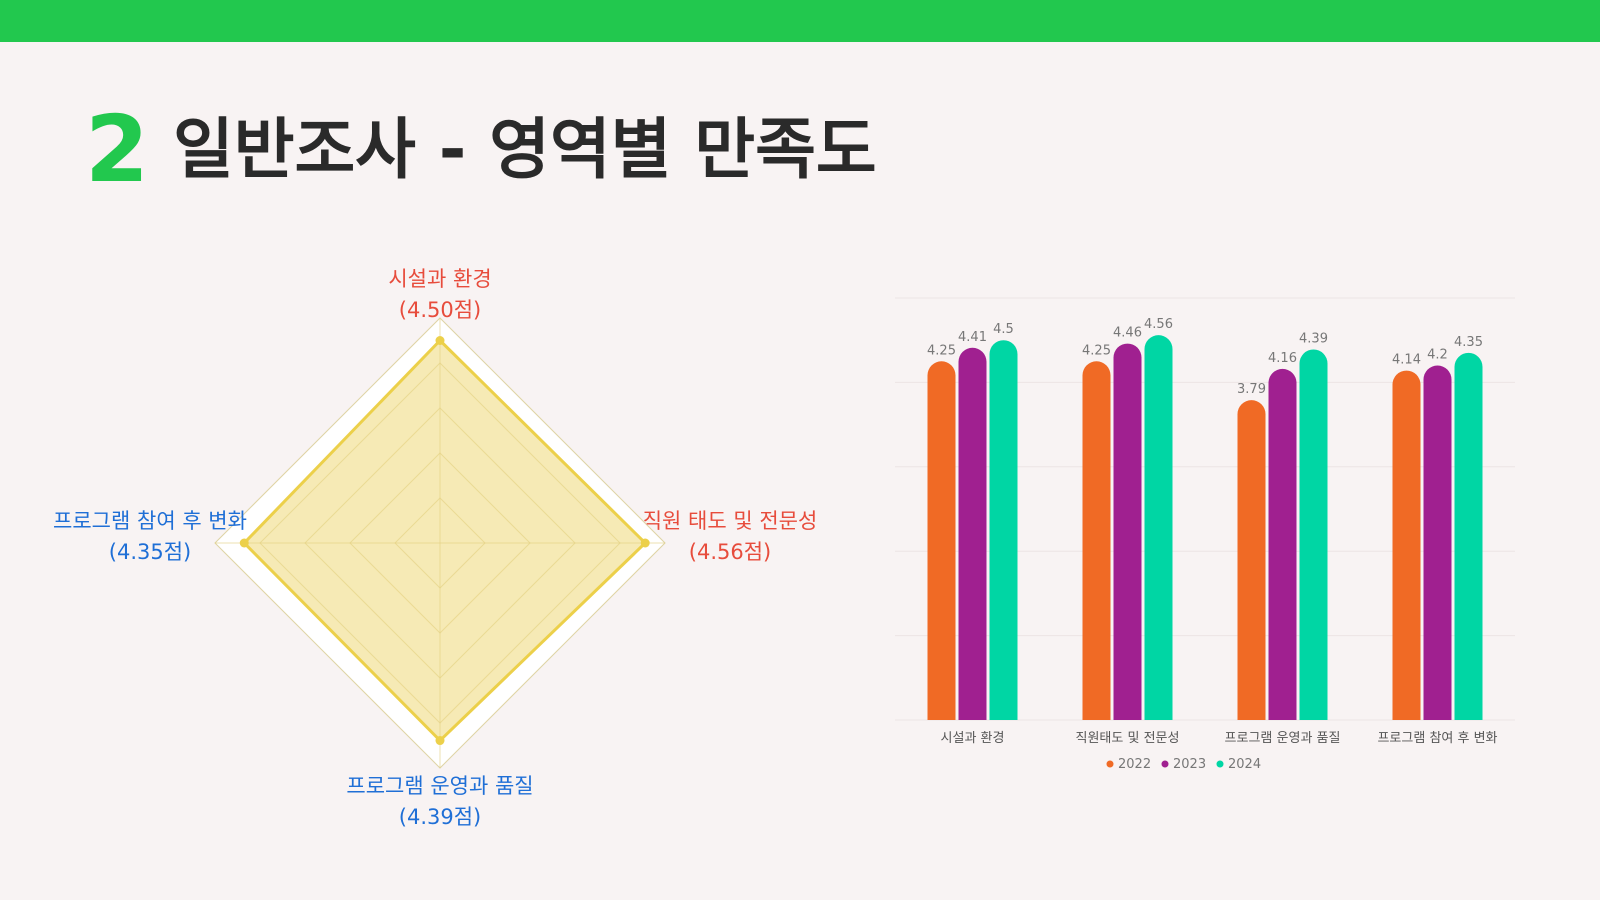 This screenshot has height=900, width=1600. Describe the element at coordinates (1134, 763) in the screenshot. I see `legend-label: 2022` at that location.